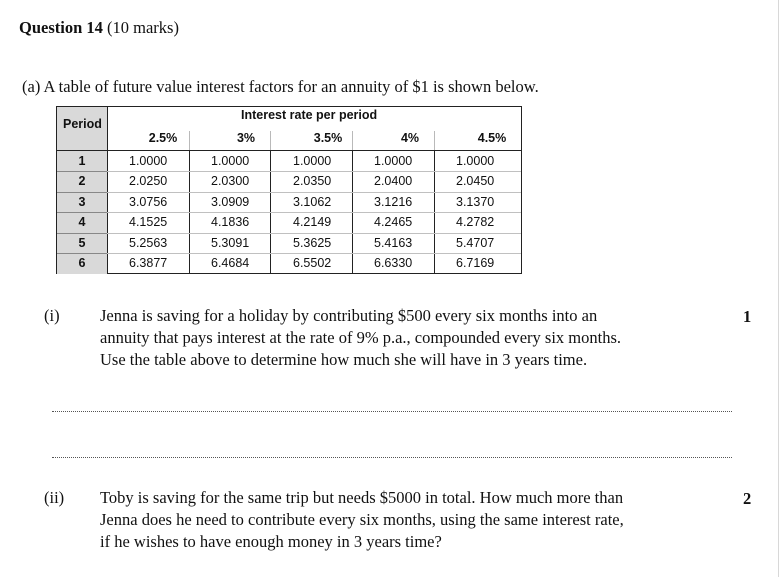 The image size is (779, 577). I want to click on table-cell: 5.3625, so click(312, 243).